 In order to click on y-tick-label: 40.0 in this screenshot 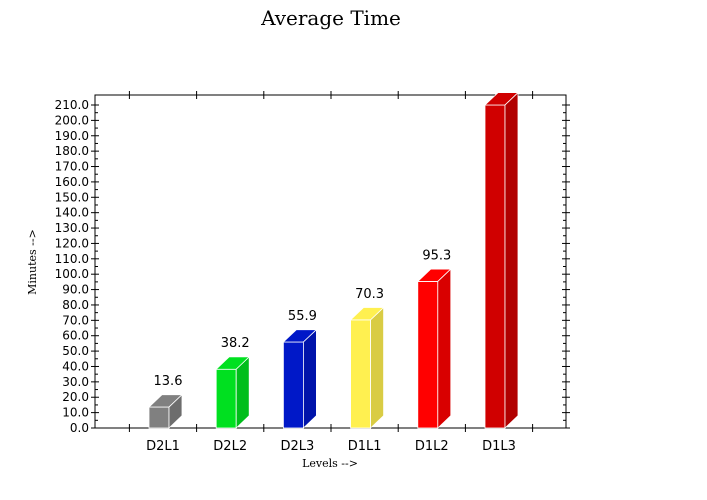, I will do `click(75, 366)`.